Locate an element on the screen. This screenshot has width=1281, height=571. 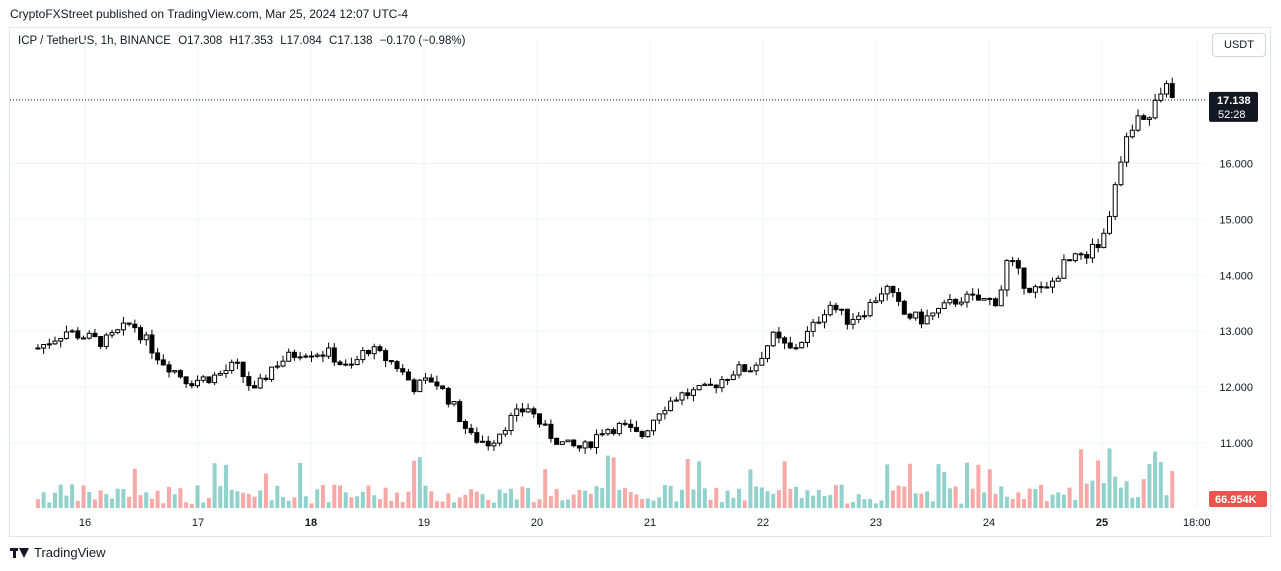
high-value: H17.353 is located at coordinates (251, 41).